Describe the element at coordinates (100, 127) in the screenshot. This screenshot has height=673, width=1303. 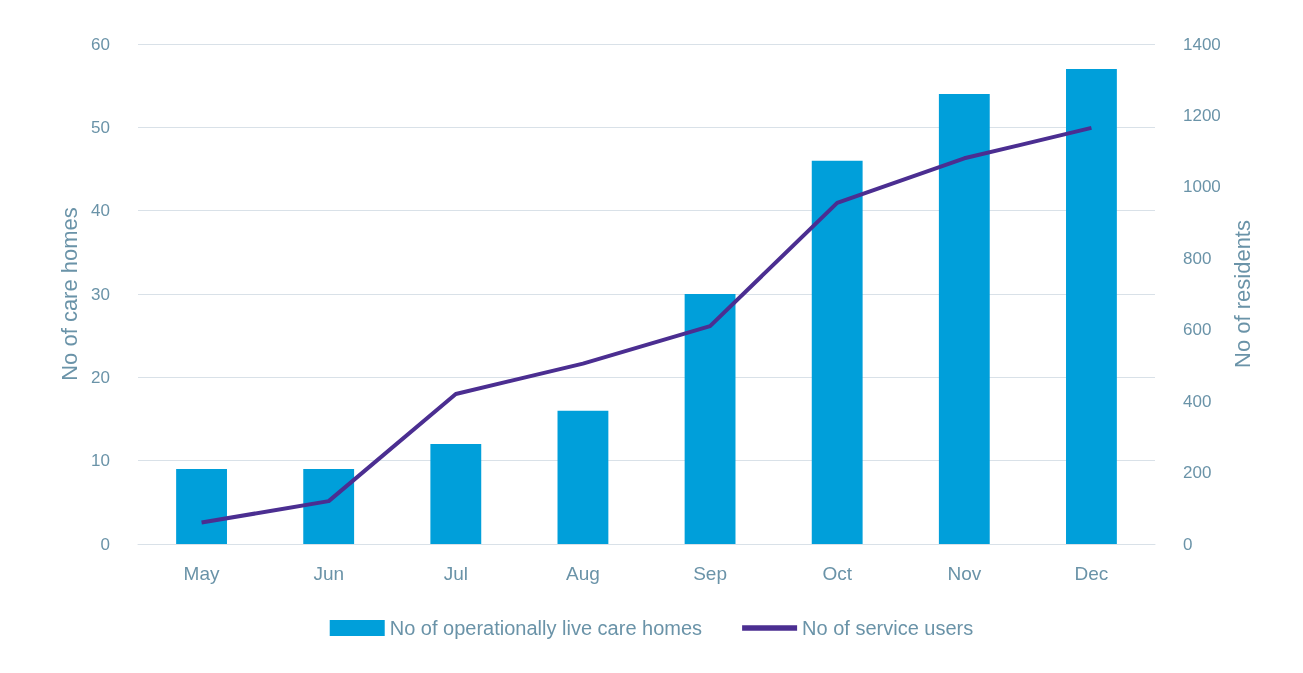
I see `y-tick-label: 50` at that location.